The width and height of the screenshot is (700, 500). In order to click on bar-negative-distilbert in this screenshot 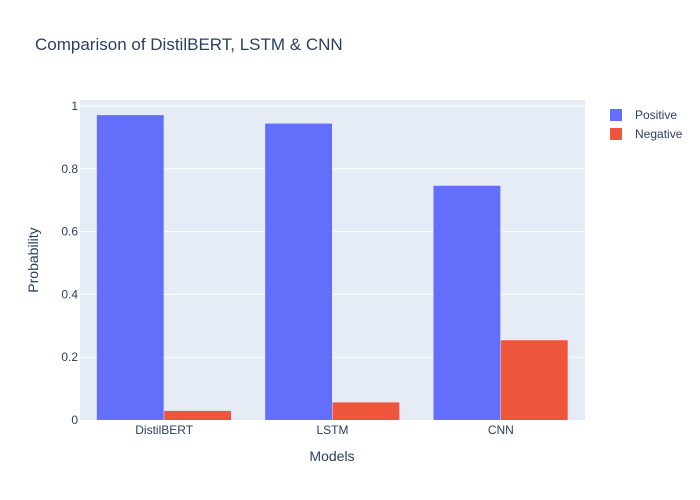, I will do `click(197, 415)`.